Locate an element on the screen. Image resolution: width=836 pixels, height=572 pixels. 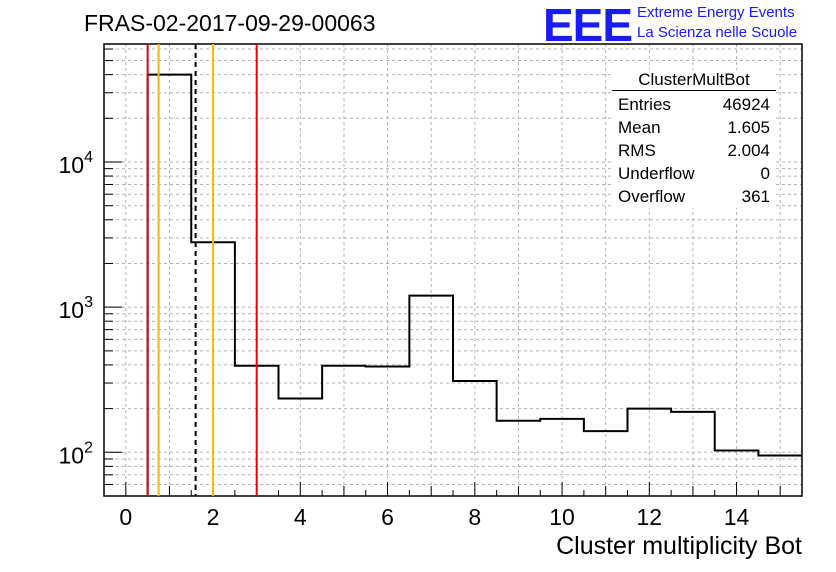
x-tick-label: 6 is located at coordinates (387, 517).